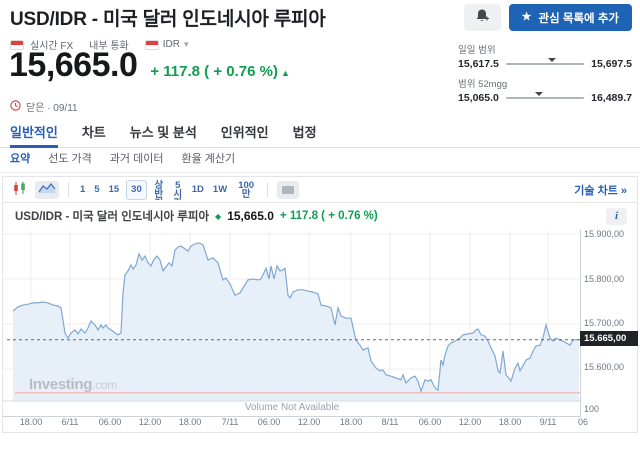  What do you see at coordinates (583, 422) in the screenshot?
I see `x-axis-label: 06` at bounding box center [583, 422].